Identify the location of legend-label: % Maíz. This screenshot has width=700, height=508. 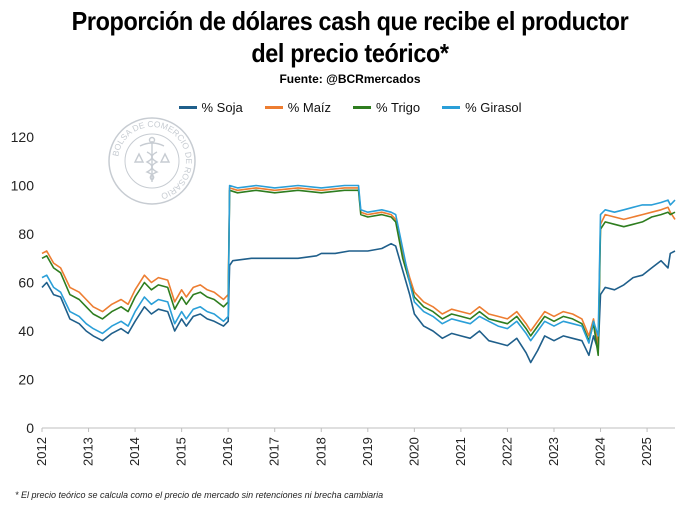
(309, 107).